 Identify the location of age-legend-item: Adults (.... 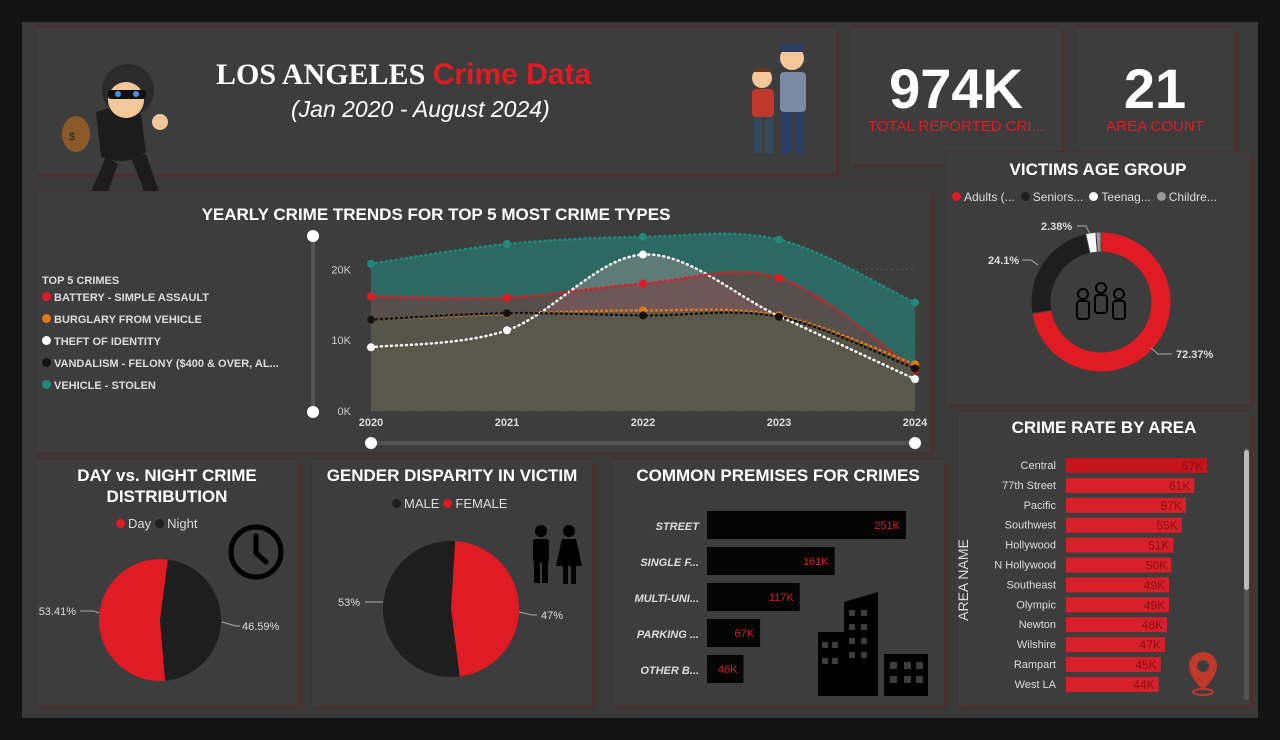
(983, 197).